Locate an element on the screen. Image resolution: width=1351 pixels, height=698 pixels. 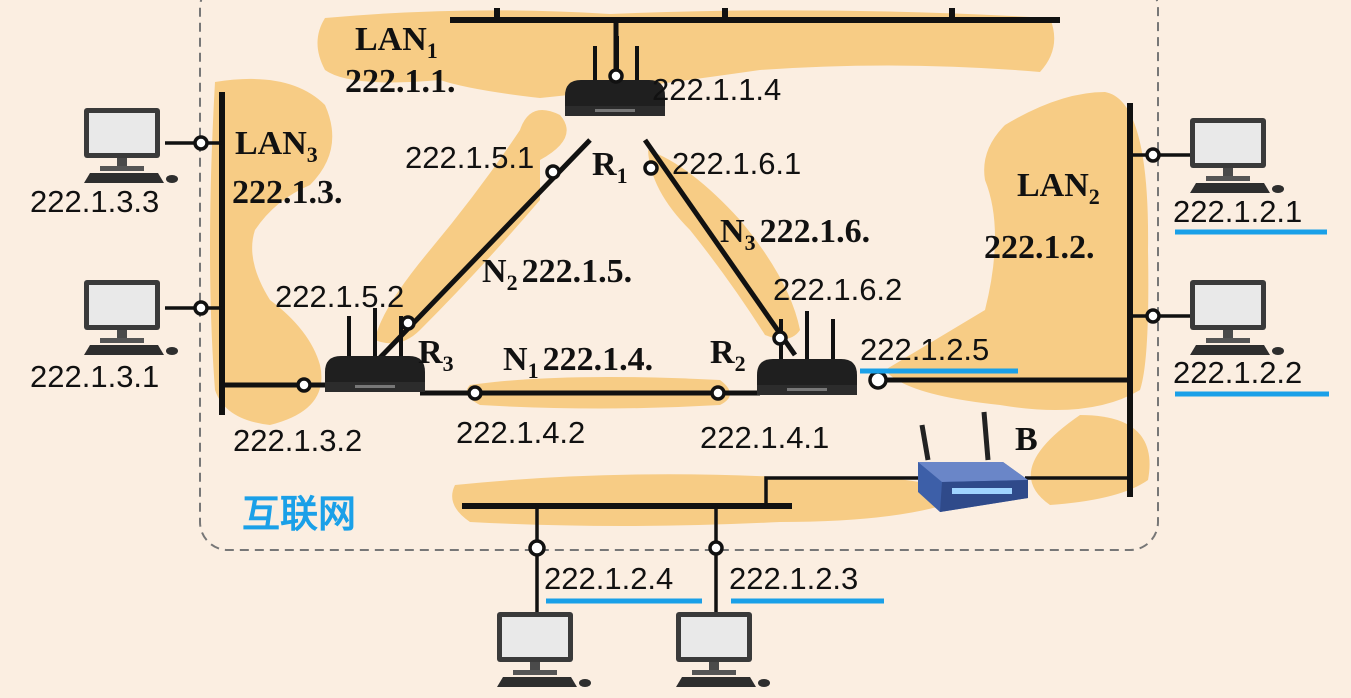
host-addr-222-1-2-2: 222.1.2.2 is located at coordinates (1237, 372).